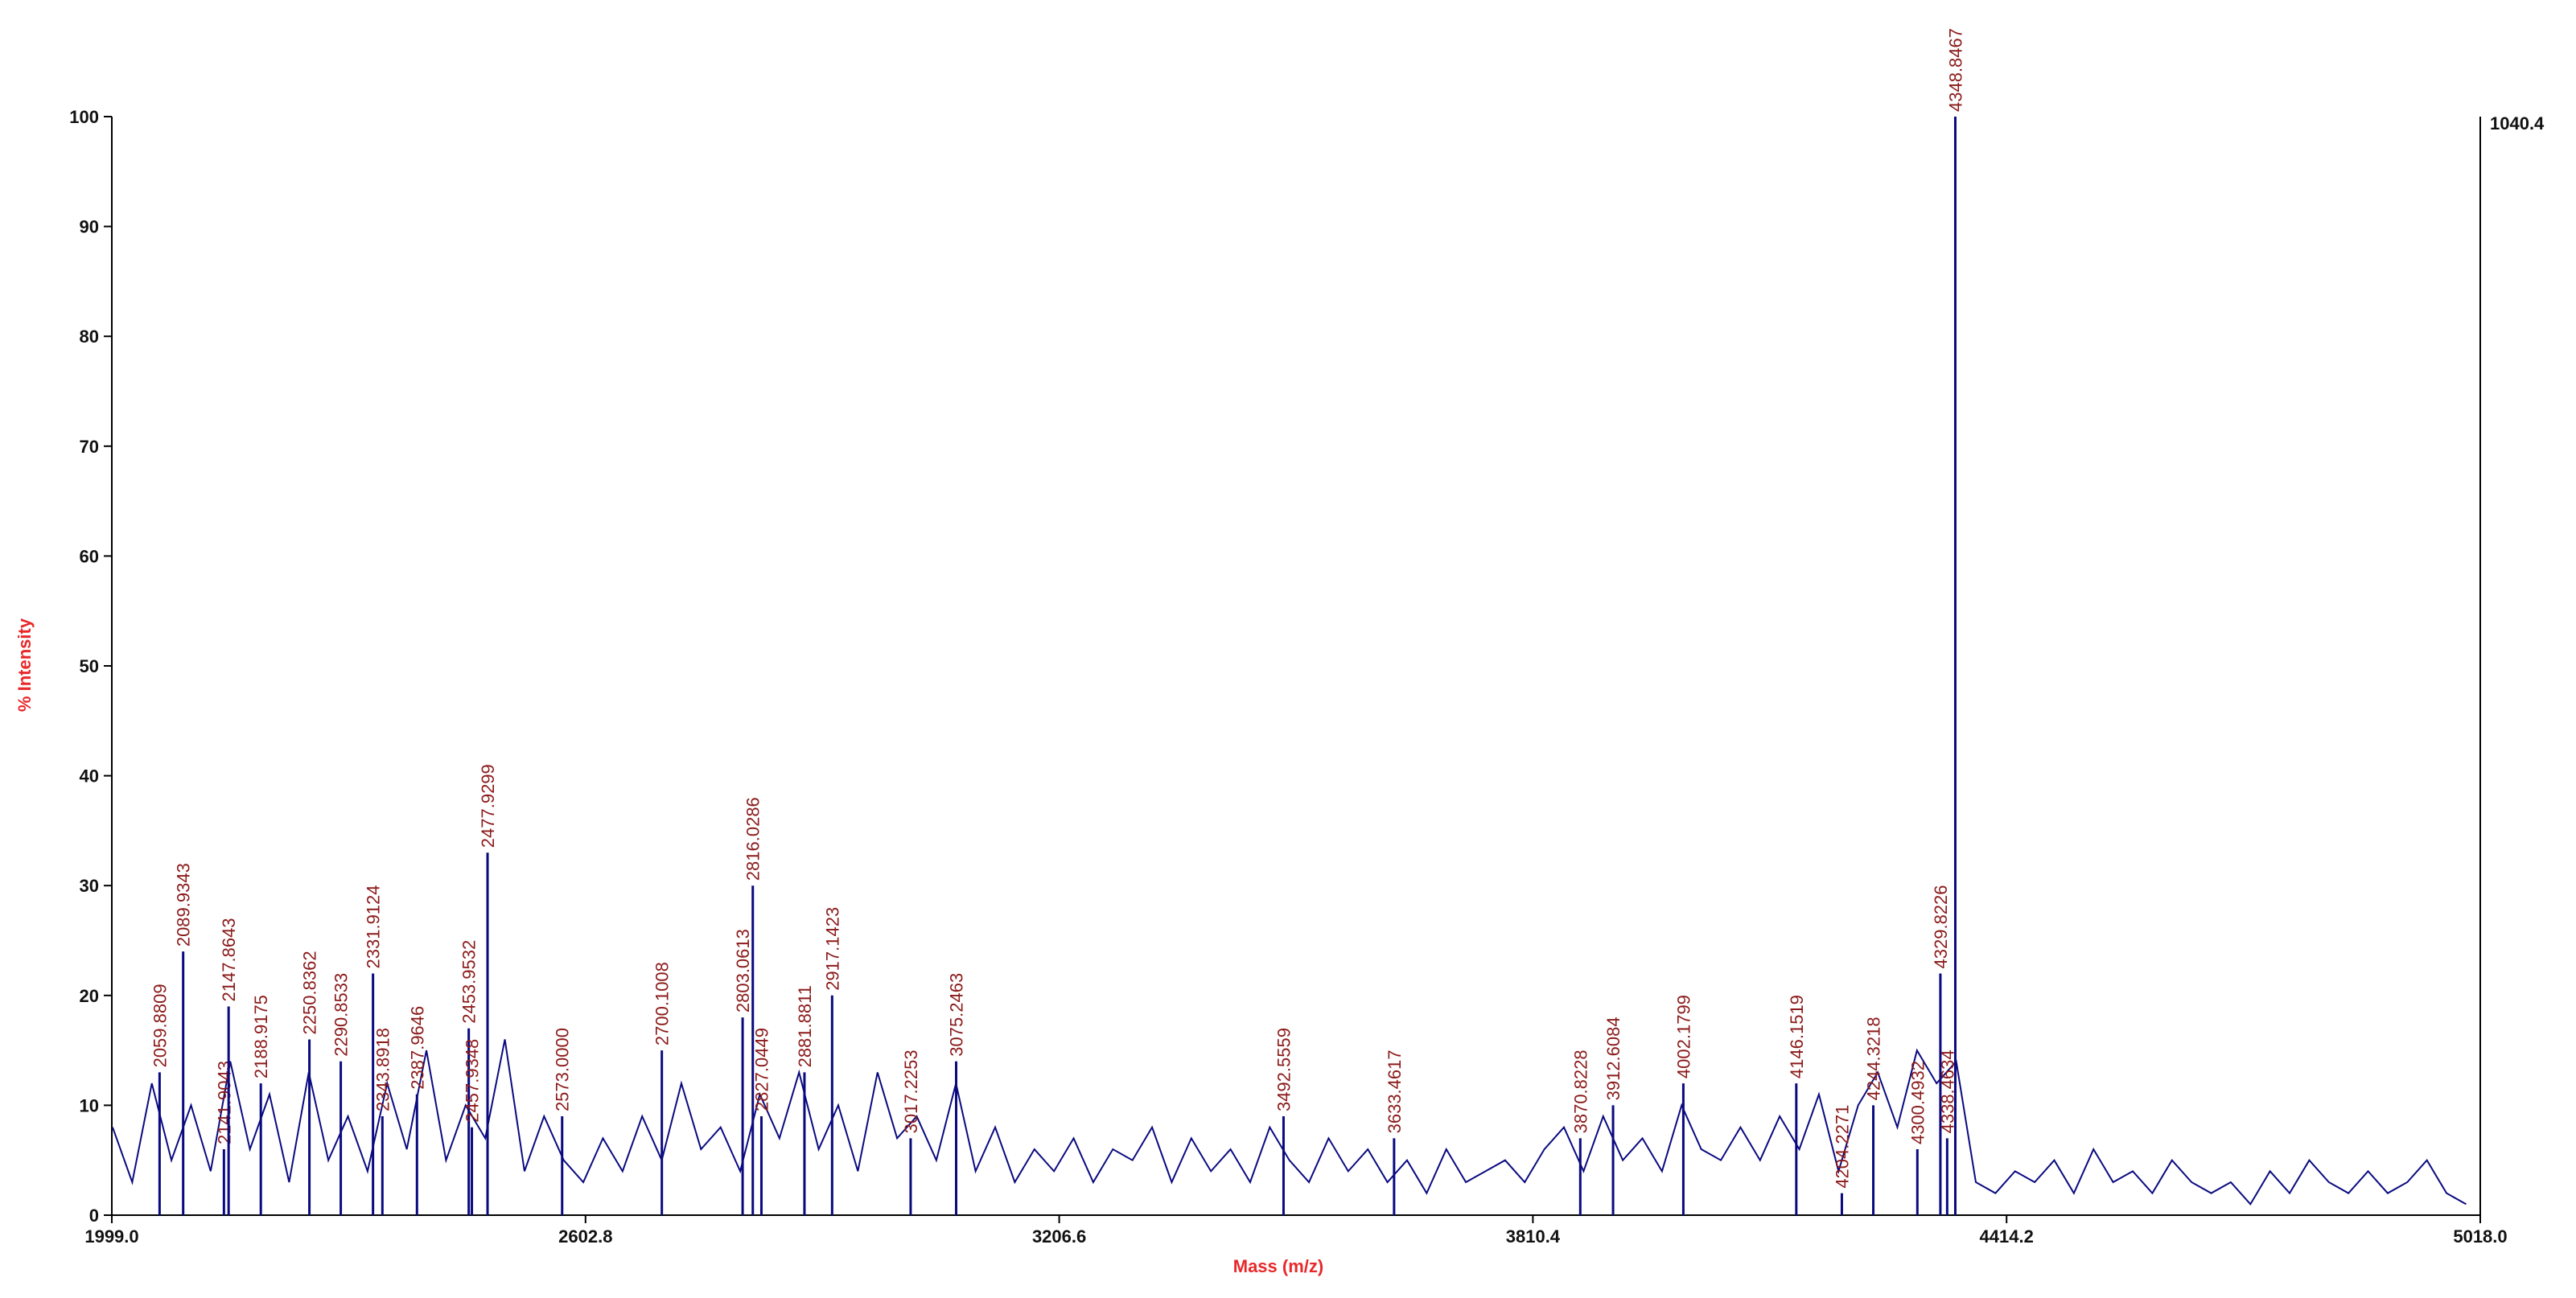 This screenshot has height=1298, width=2576. What do you see at coordinates (1842, 1147) in the screenshot?
I see `peak-label: 4204.2271` at bounding box center [1842, 1147].